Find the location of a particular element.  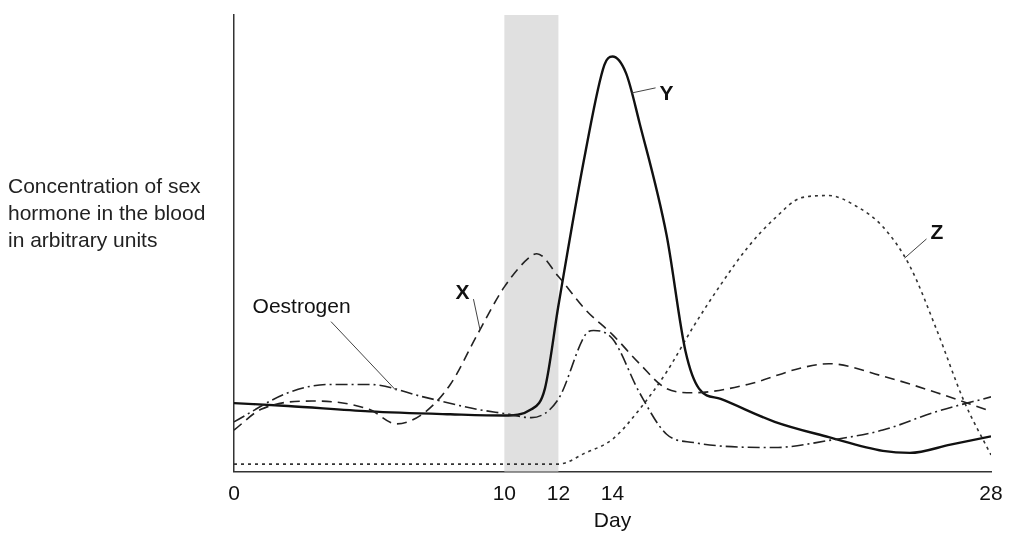

x-tick-label: 14 is located at coordinates (612, 492).